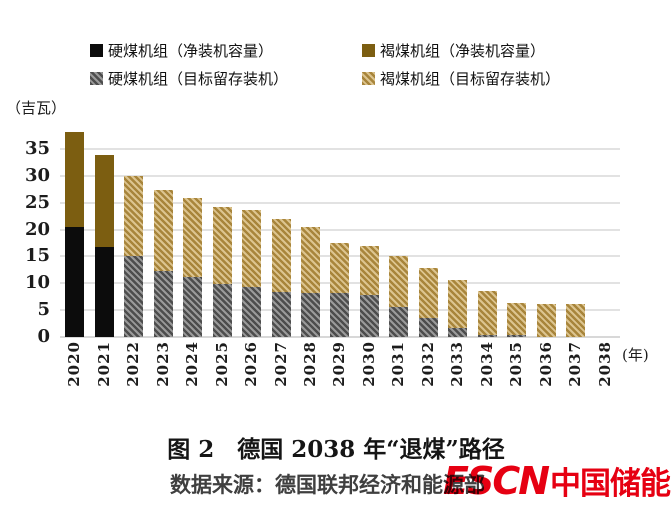  I want to click on y-tick-label: 5, so click(43, 310).